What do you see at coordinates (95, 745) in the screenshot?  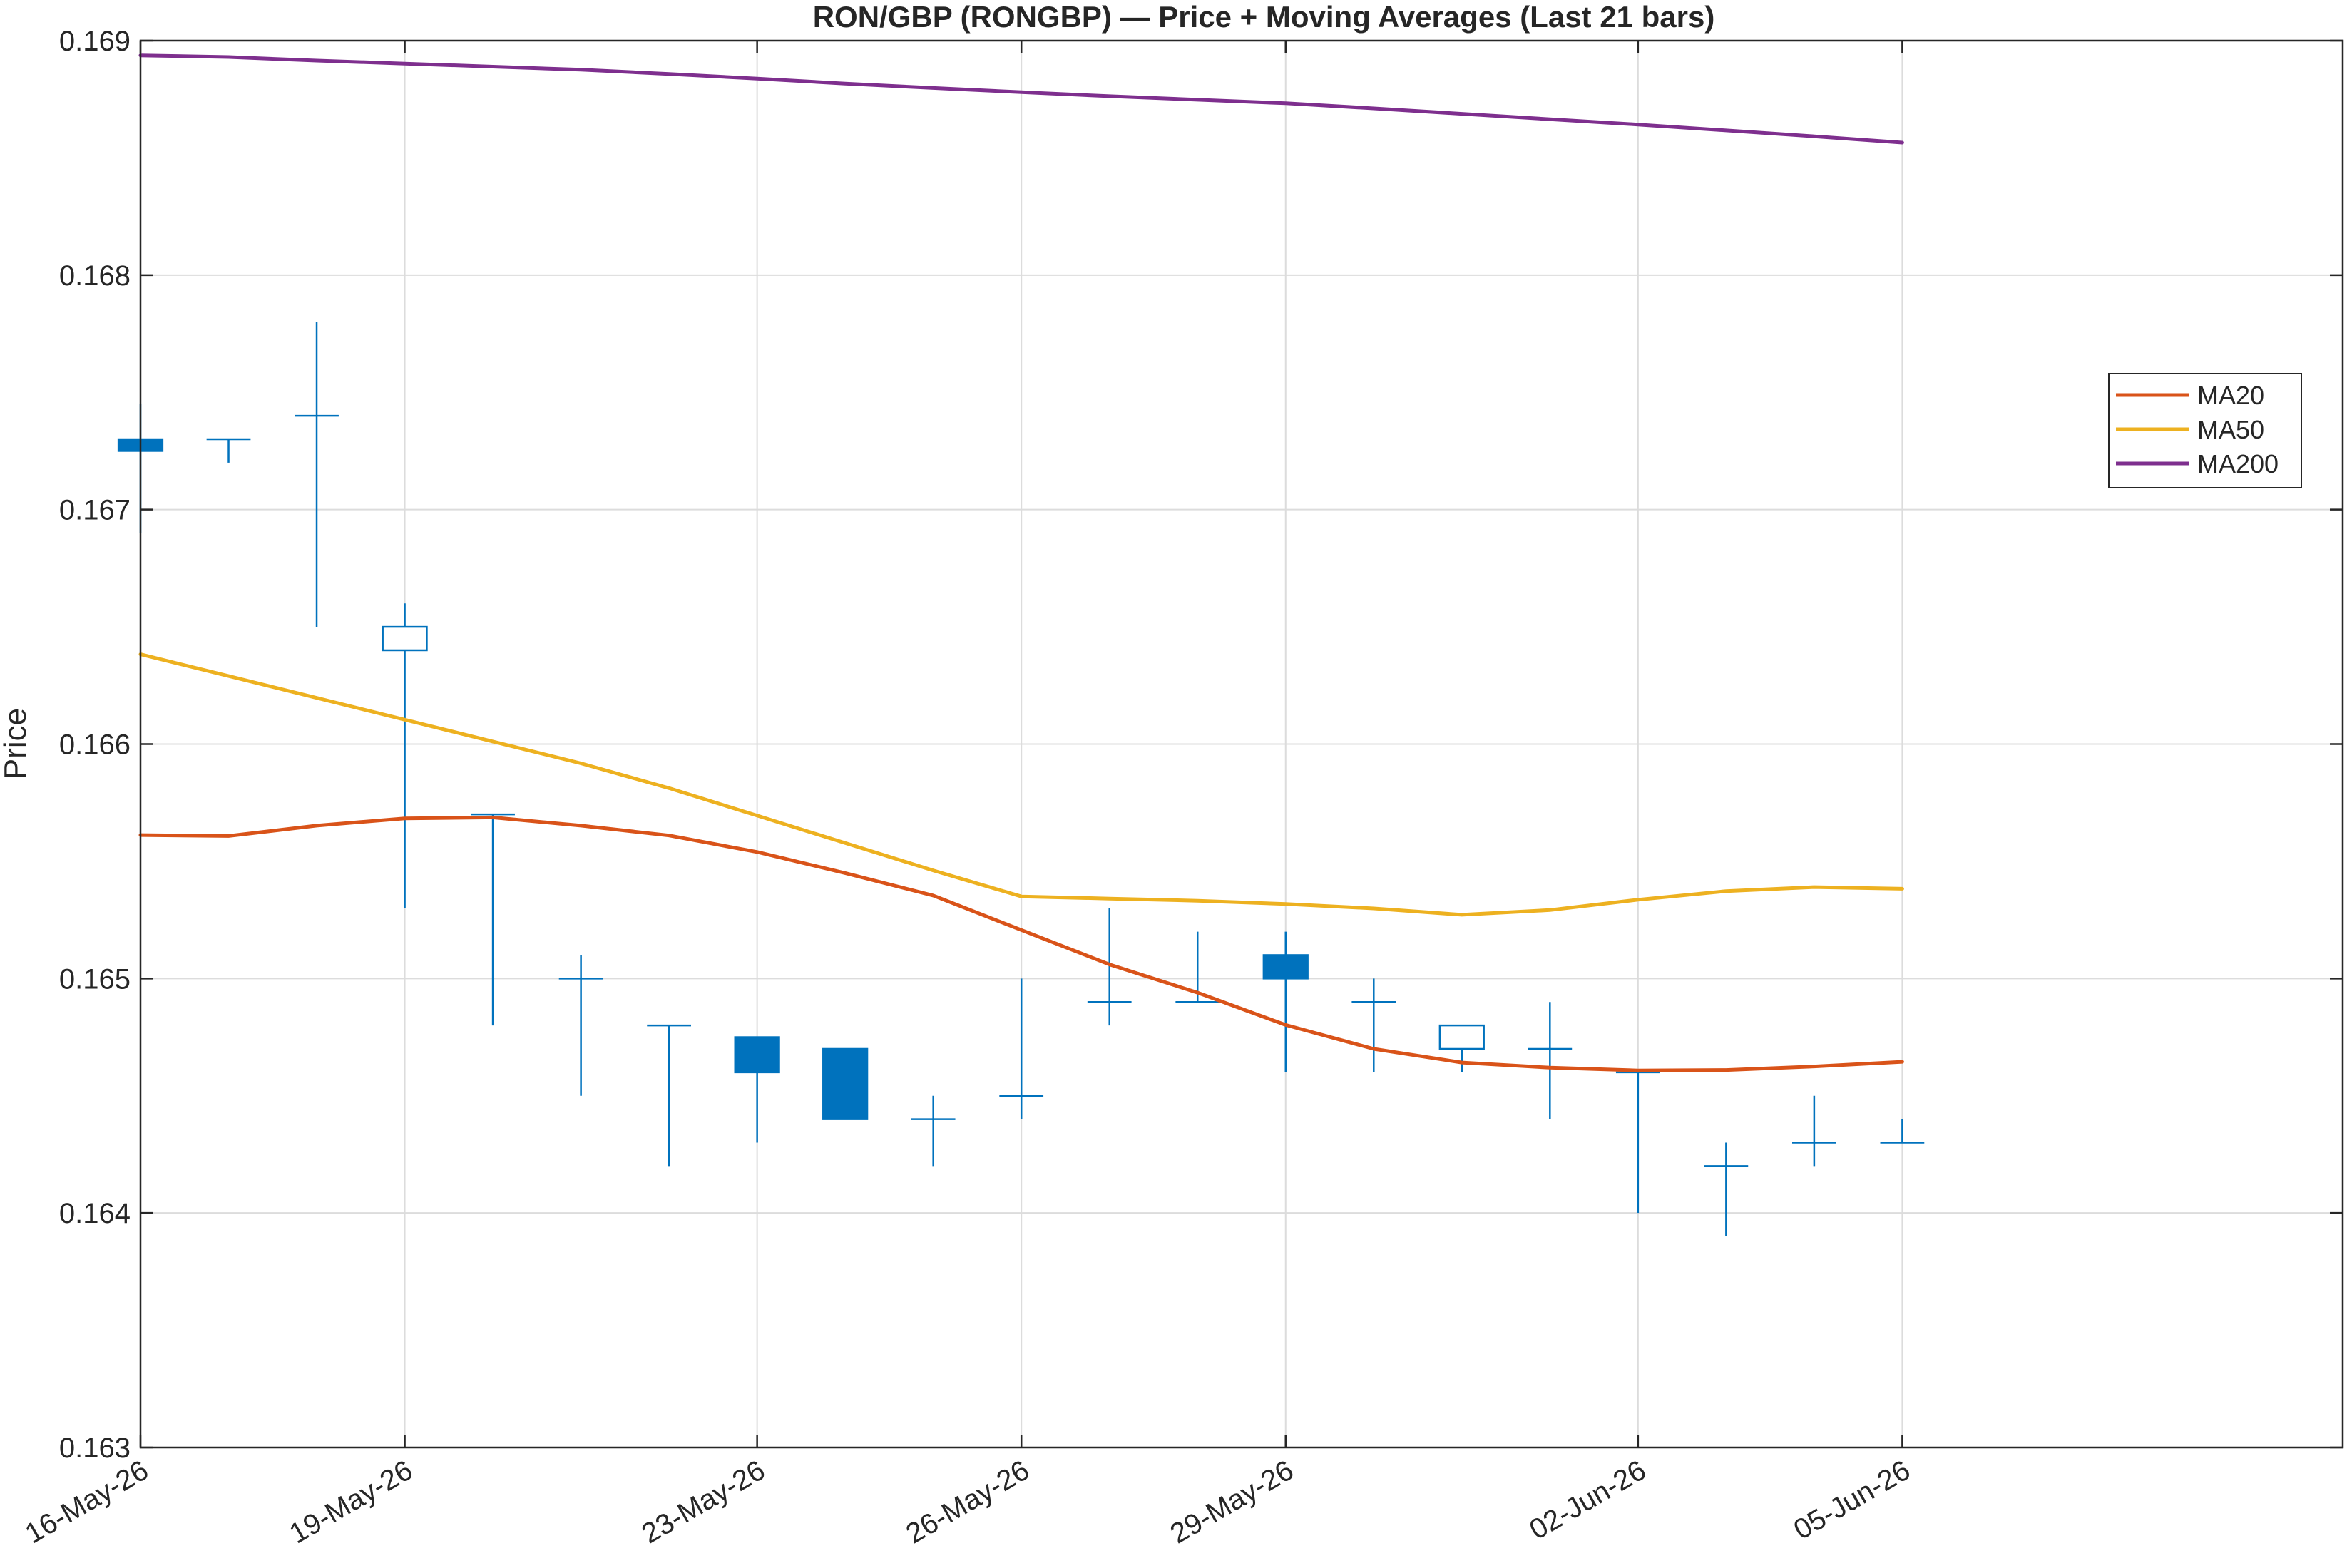 I see `y-tick-label: 0.166` at bounding box center [95, 745].